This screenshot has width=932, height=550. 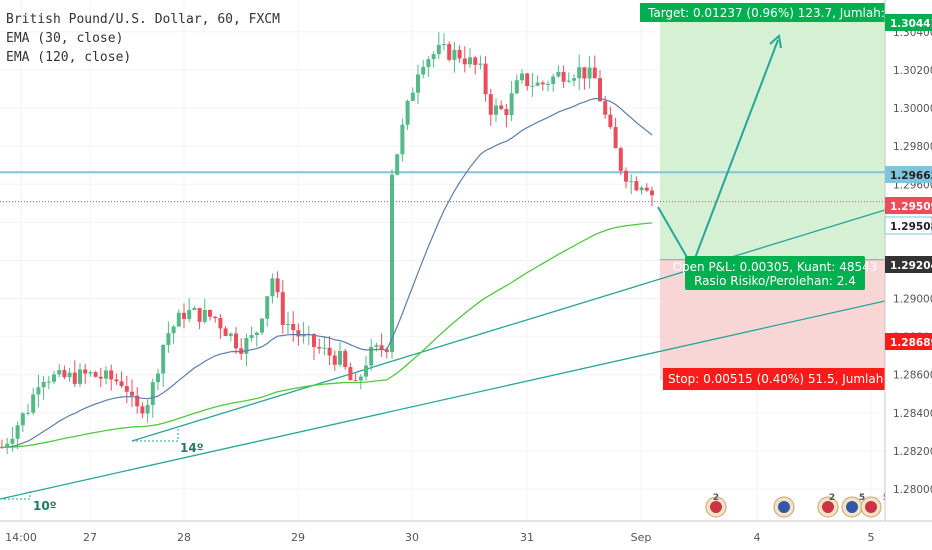 I want to click on flag-icon, so click(x=784, y=507).